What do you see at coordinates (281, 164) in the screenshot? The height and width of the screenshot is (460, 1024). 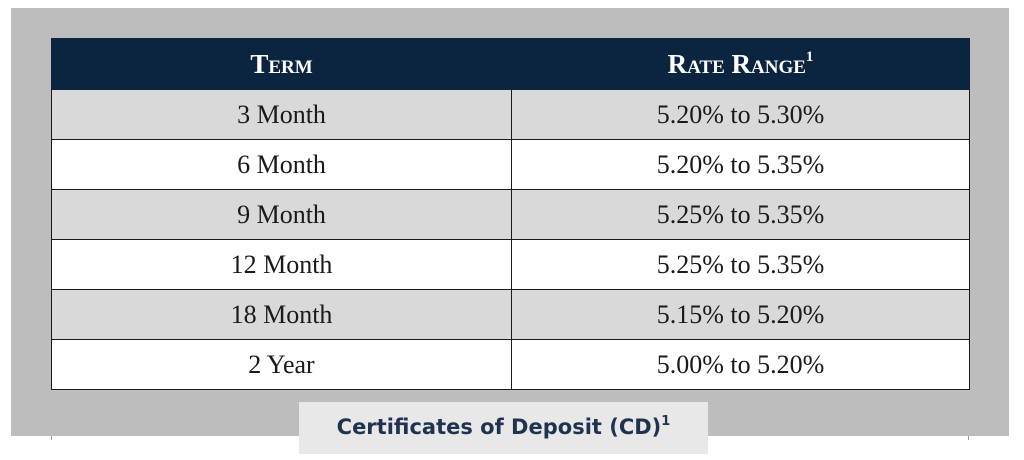 I see `term-cell: 6 Month` at bounding box center [281, 164].